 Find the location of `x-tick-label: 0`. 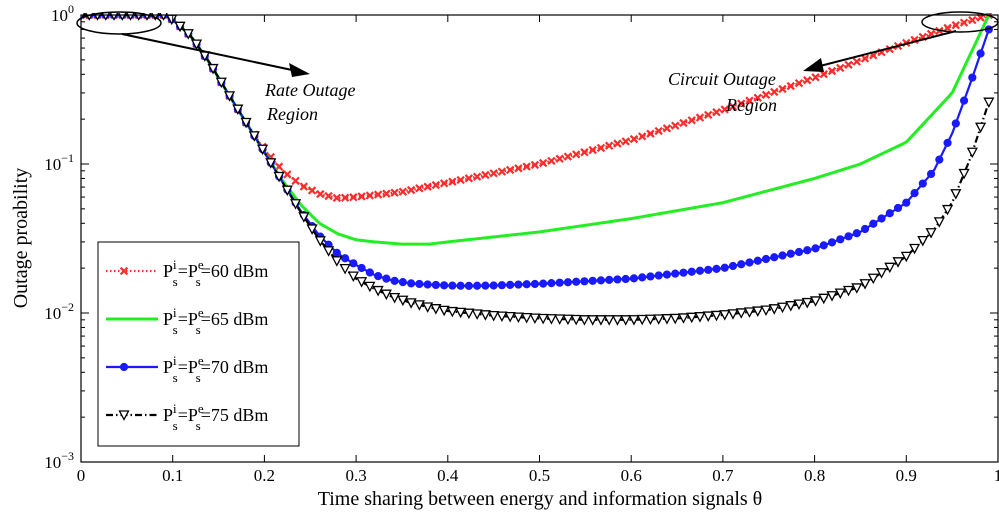

x-tick-label: 0 is located at coordinates (81, 475).